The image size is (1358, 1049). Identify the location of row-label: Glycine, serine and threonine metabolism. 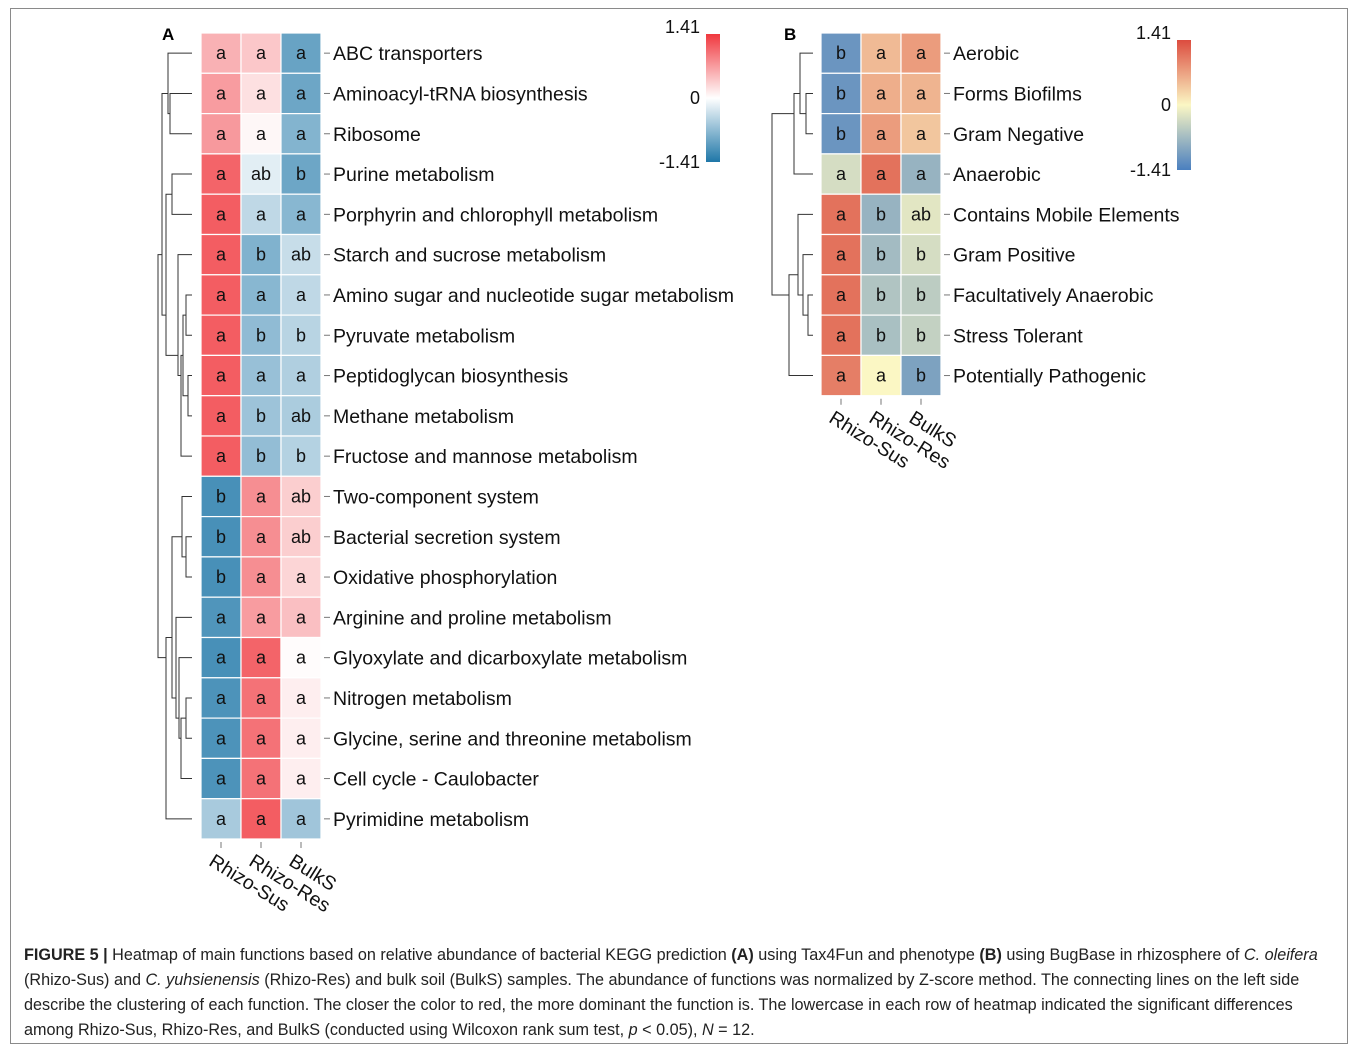
(512, 739).